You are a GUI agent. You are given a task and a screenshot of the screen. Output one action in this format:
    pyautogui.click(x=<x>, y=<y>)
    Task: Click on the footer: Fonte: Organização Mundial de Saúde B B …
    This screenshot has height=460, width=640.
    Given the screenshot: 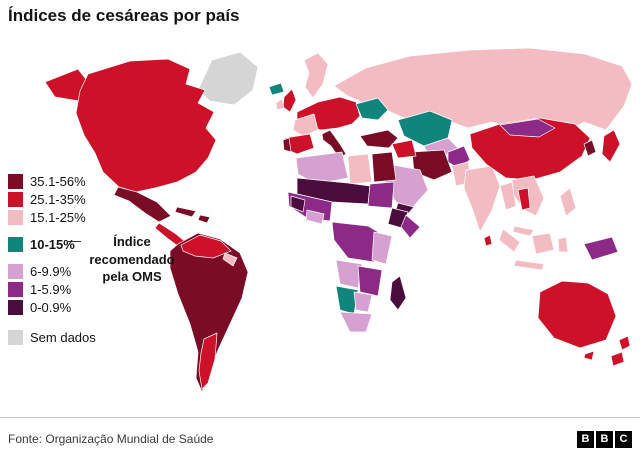 What is the action you would take?
    pyautogui.click(x=320, y=438)
    